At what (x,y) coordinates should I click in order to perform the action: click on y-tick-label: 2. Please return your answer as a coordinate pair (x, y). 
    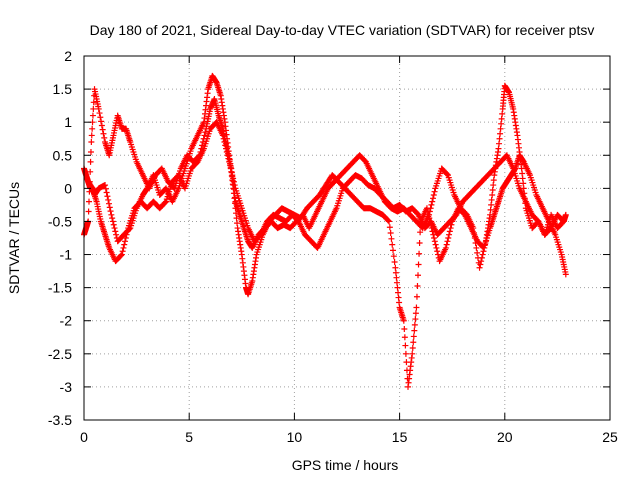
    Looking at the image, I should click on (68, 56).